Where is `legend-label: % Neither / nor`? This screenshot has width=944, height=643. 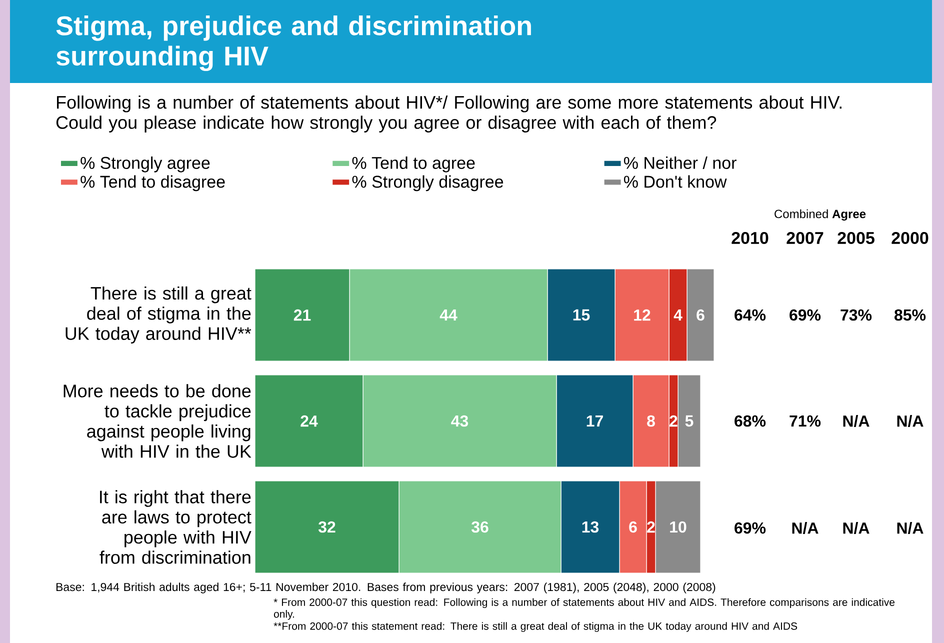
legend-label: % Neither / nor is located at coordinates (680, 162).